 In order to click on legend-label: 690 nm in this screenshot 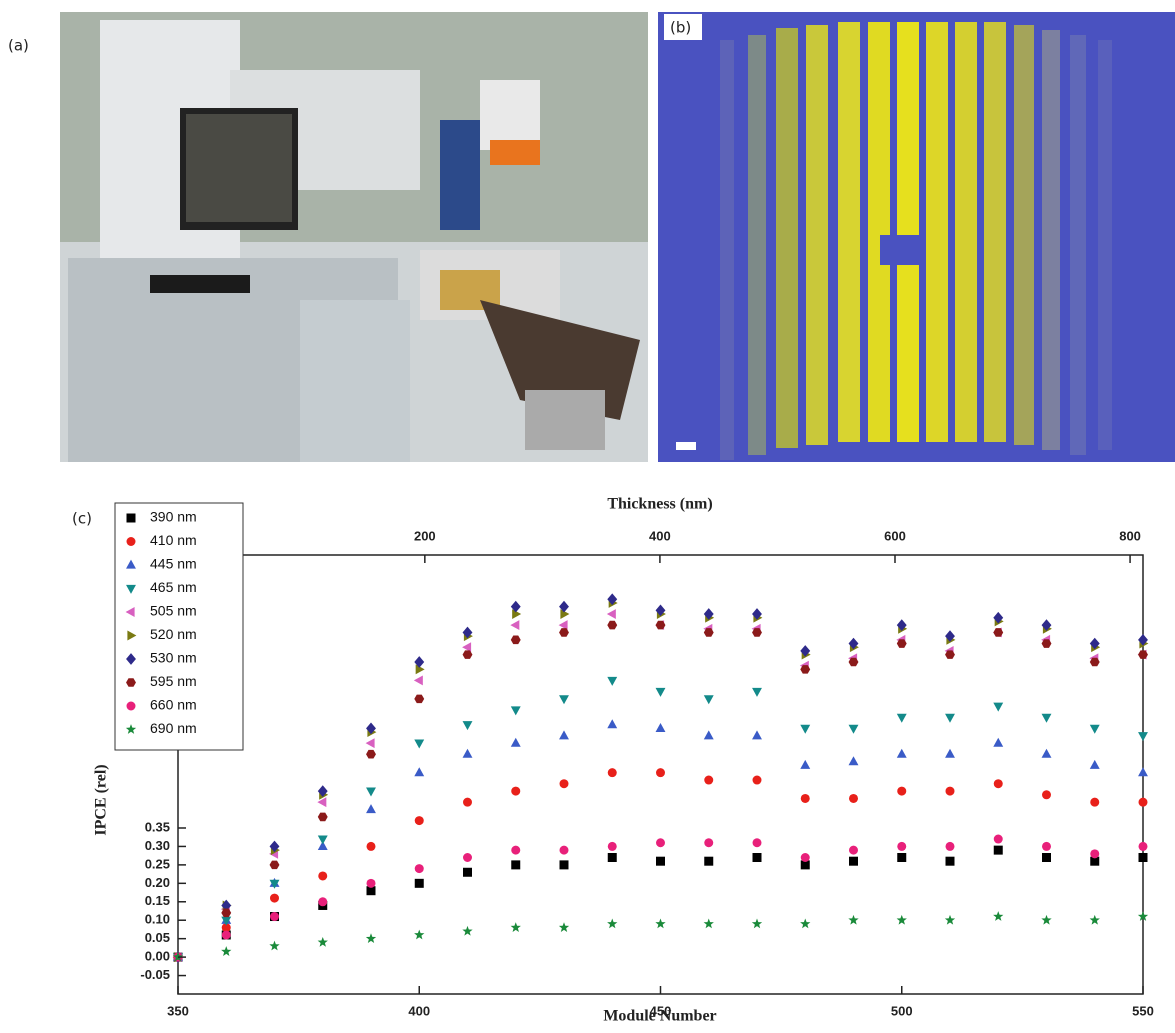, I will do `click(173, 728)`.